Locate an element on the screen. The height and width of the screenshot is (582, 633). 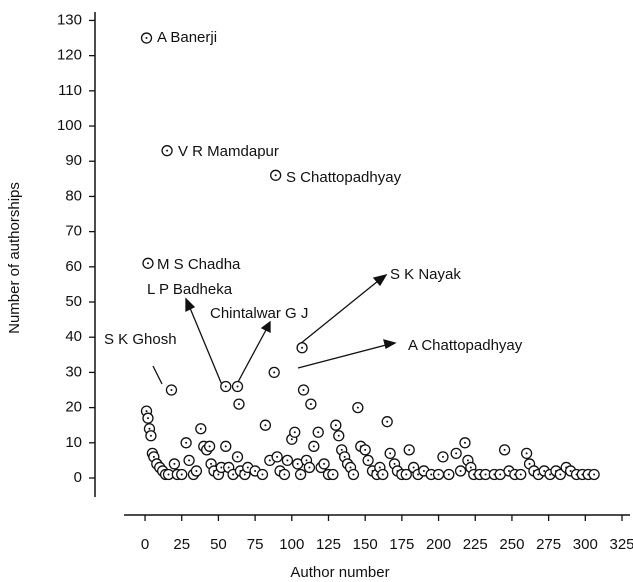
y-tick-label: 80 is located at coordinates (73, 195).